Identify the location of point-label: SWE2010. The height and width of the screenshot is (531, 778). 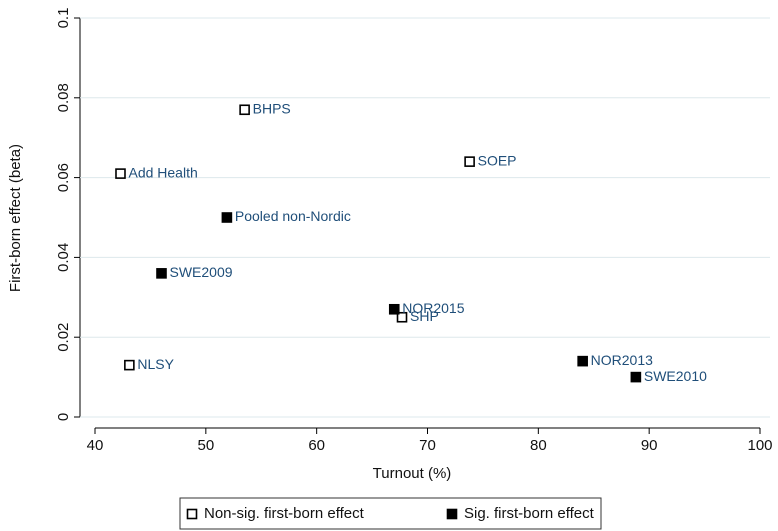
(675, 376).